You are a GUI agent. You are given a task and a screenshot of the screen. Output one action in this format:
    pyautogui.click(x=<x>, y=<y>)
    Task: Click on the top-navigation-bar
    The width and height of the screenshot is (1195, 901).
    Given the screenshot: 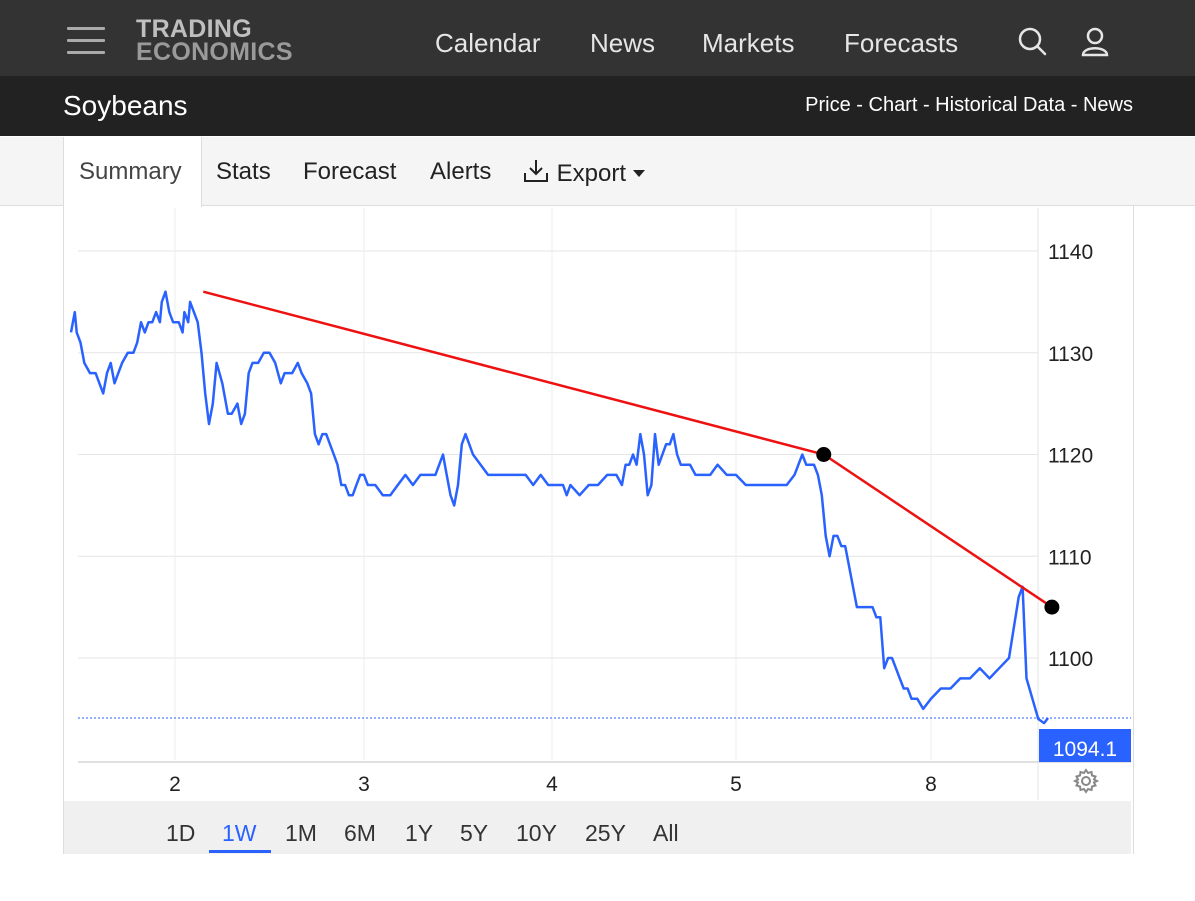 What is the action you would take?
    pyautogui.click(x=597, y=38)
    